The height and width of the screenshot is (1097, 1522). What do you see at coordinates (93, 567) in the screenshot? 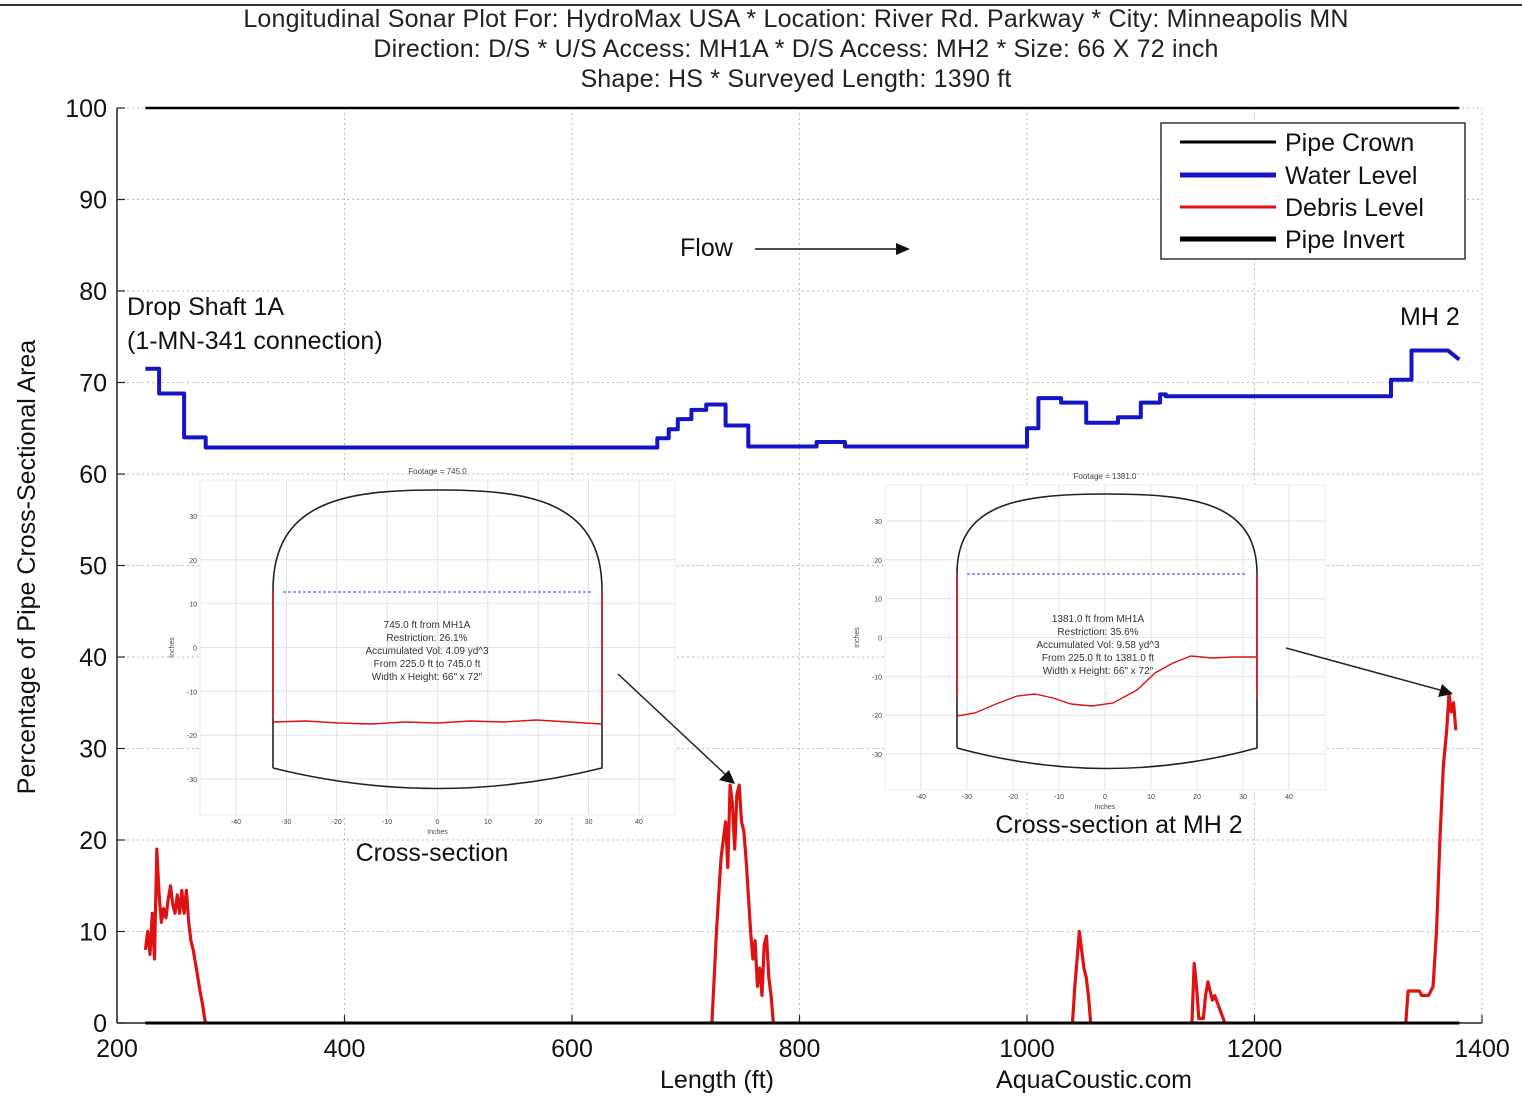
I see `y-tick-label: 50` at bounding box center [93, 567].